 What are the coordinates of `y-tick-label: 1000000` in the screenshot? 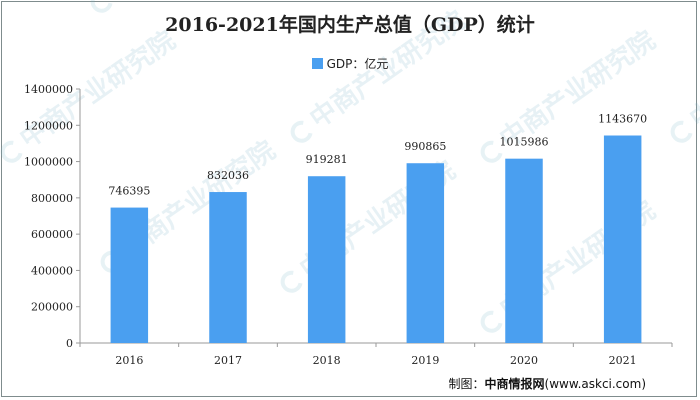 It's located at (48, 162).